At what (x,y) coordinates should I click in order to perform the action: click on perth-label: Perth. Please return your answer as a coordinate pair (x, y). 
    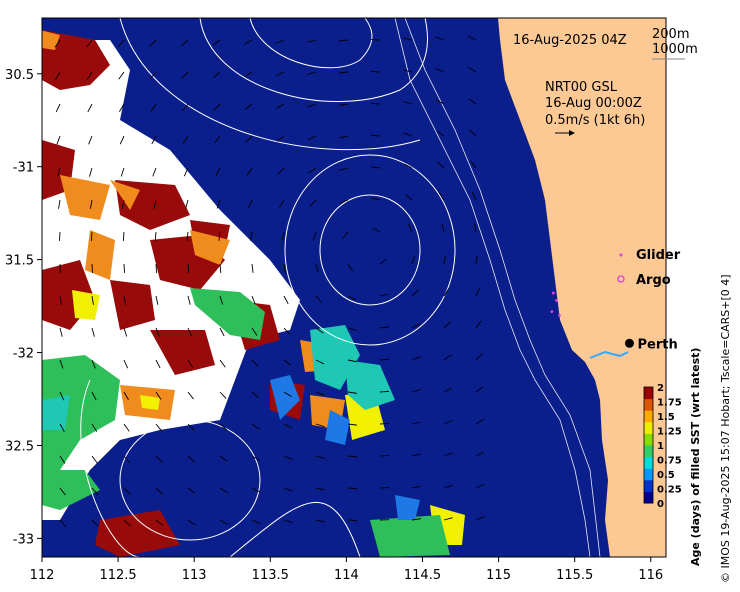
    Looking at the image, I should click on (657, 344).